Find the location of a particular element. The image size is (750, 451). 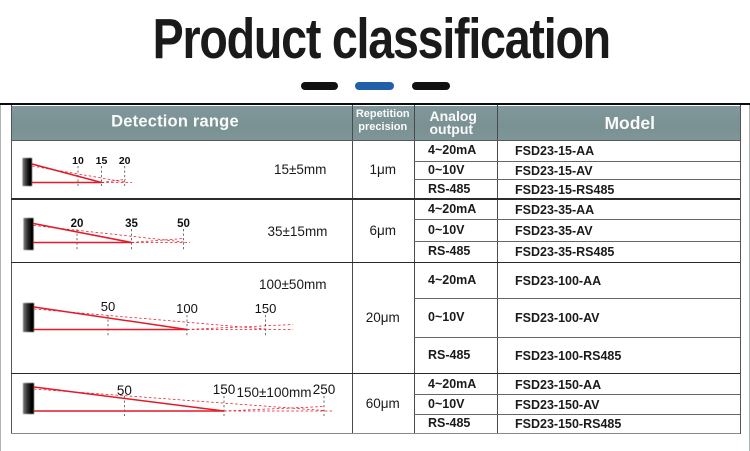

svg-text: 250 is located at coordinates (324, 389).